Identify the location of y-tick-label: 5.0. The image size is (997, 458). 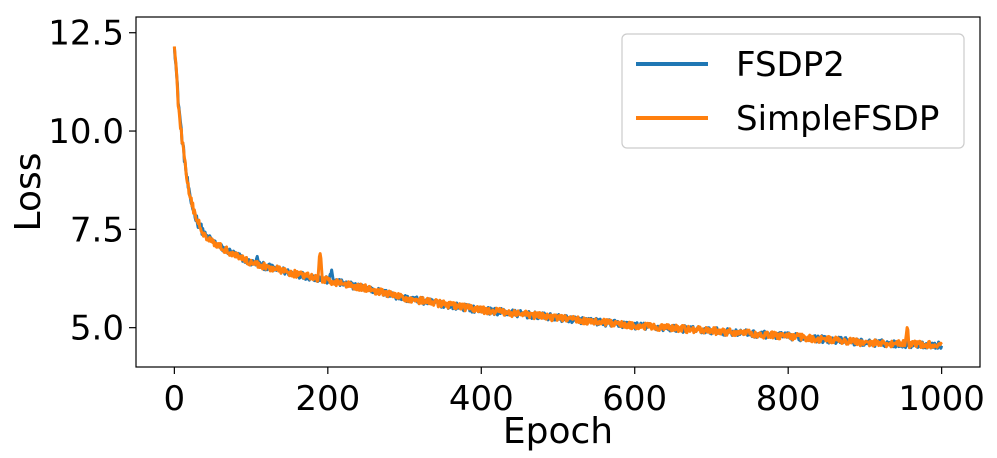
(97, 329).